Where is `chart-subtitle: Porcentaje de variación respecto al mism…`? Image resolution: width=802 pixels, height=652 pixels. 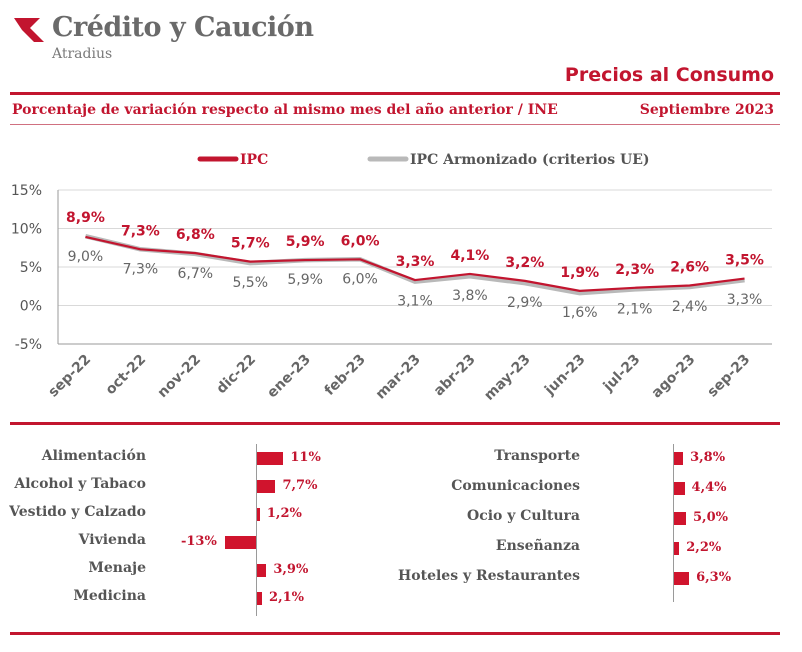 chart-subtitle: Porcentaje de variación respecto al mism… is located at coordinates (285, 110).